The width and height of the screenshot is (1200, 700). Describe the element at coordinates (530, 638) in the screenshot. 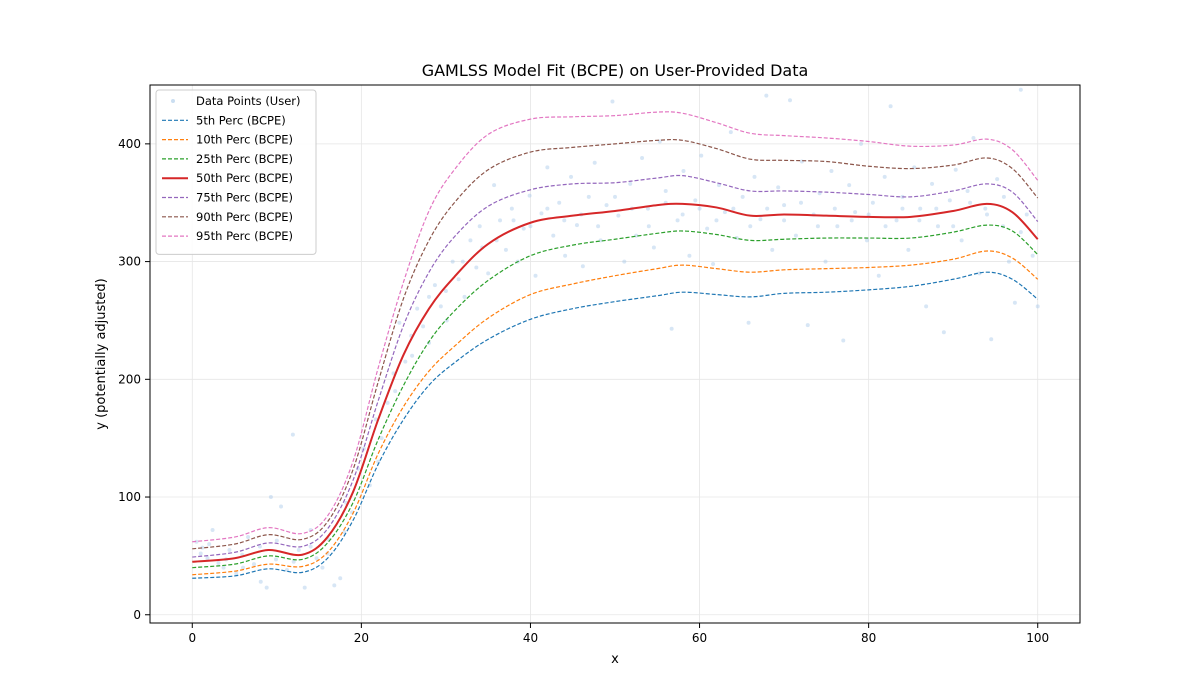

I see `x-tick-label: 40` at that location.